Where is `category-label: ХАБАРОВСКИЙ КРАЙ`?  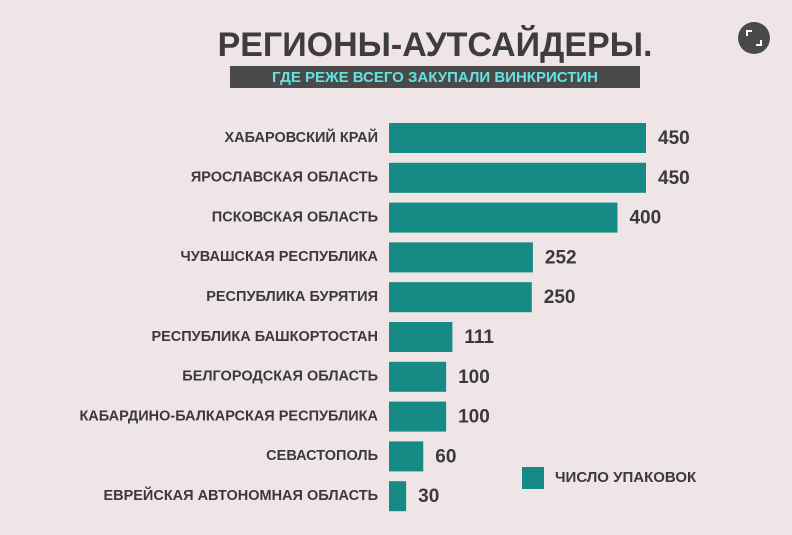 category-label: ХАБАРОВСКИЙ КРАЙ is located at coordinates (302, 137).